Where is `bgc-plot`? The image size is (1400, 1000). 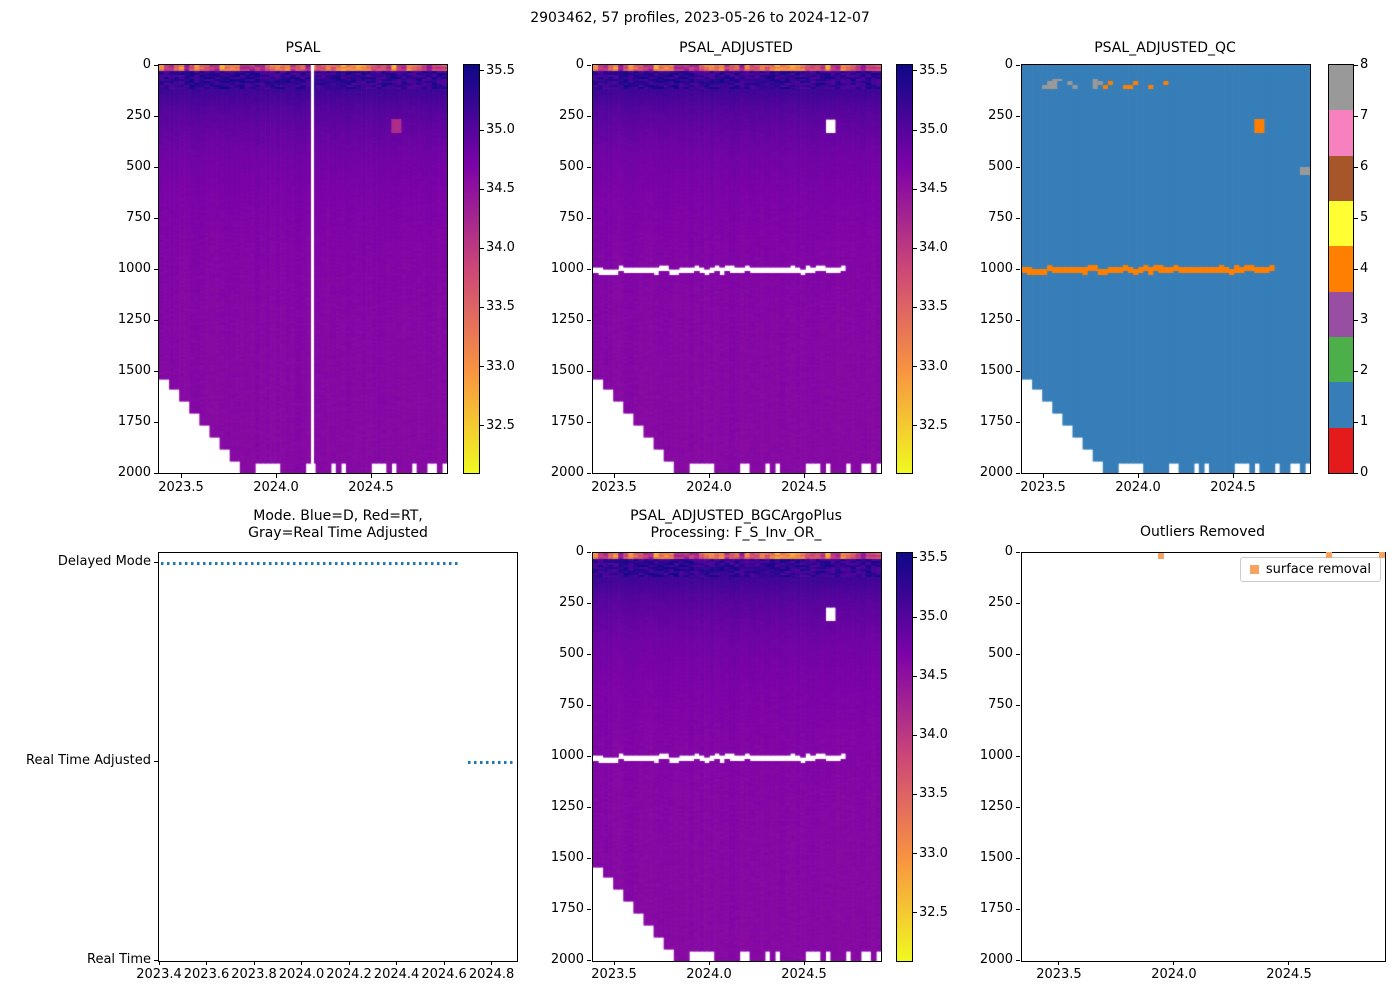
bgc-plot is located at coordinates (737, 757).